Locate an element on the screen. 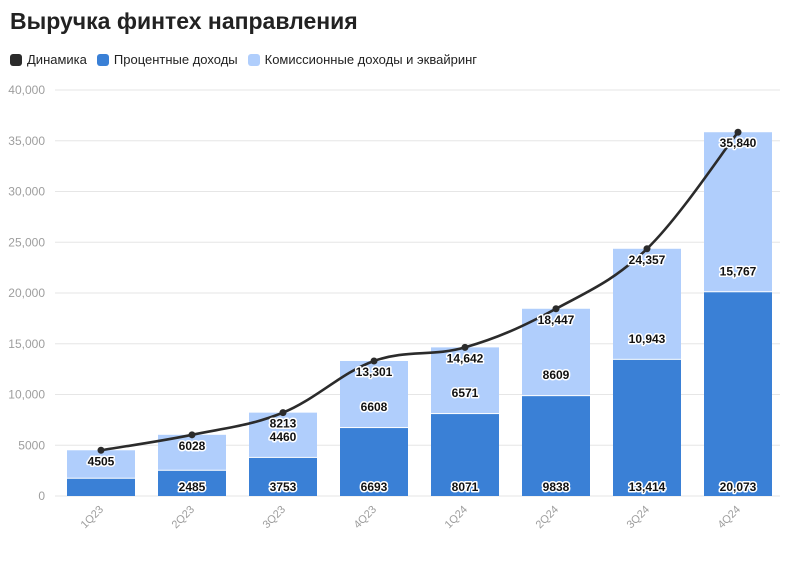 The image size is (800, 578). interest-value-label: 6693 is located at coordinates (374, 487).